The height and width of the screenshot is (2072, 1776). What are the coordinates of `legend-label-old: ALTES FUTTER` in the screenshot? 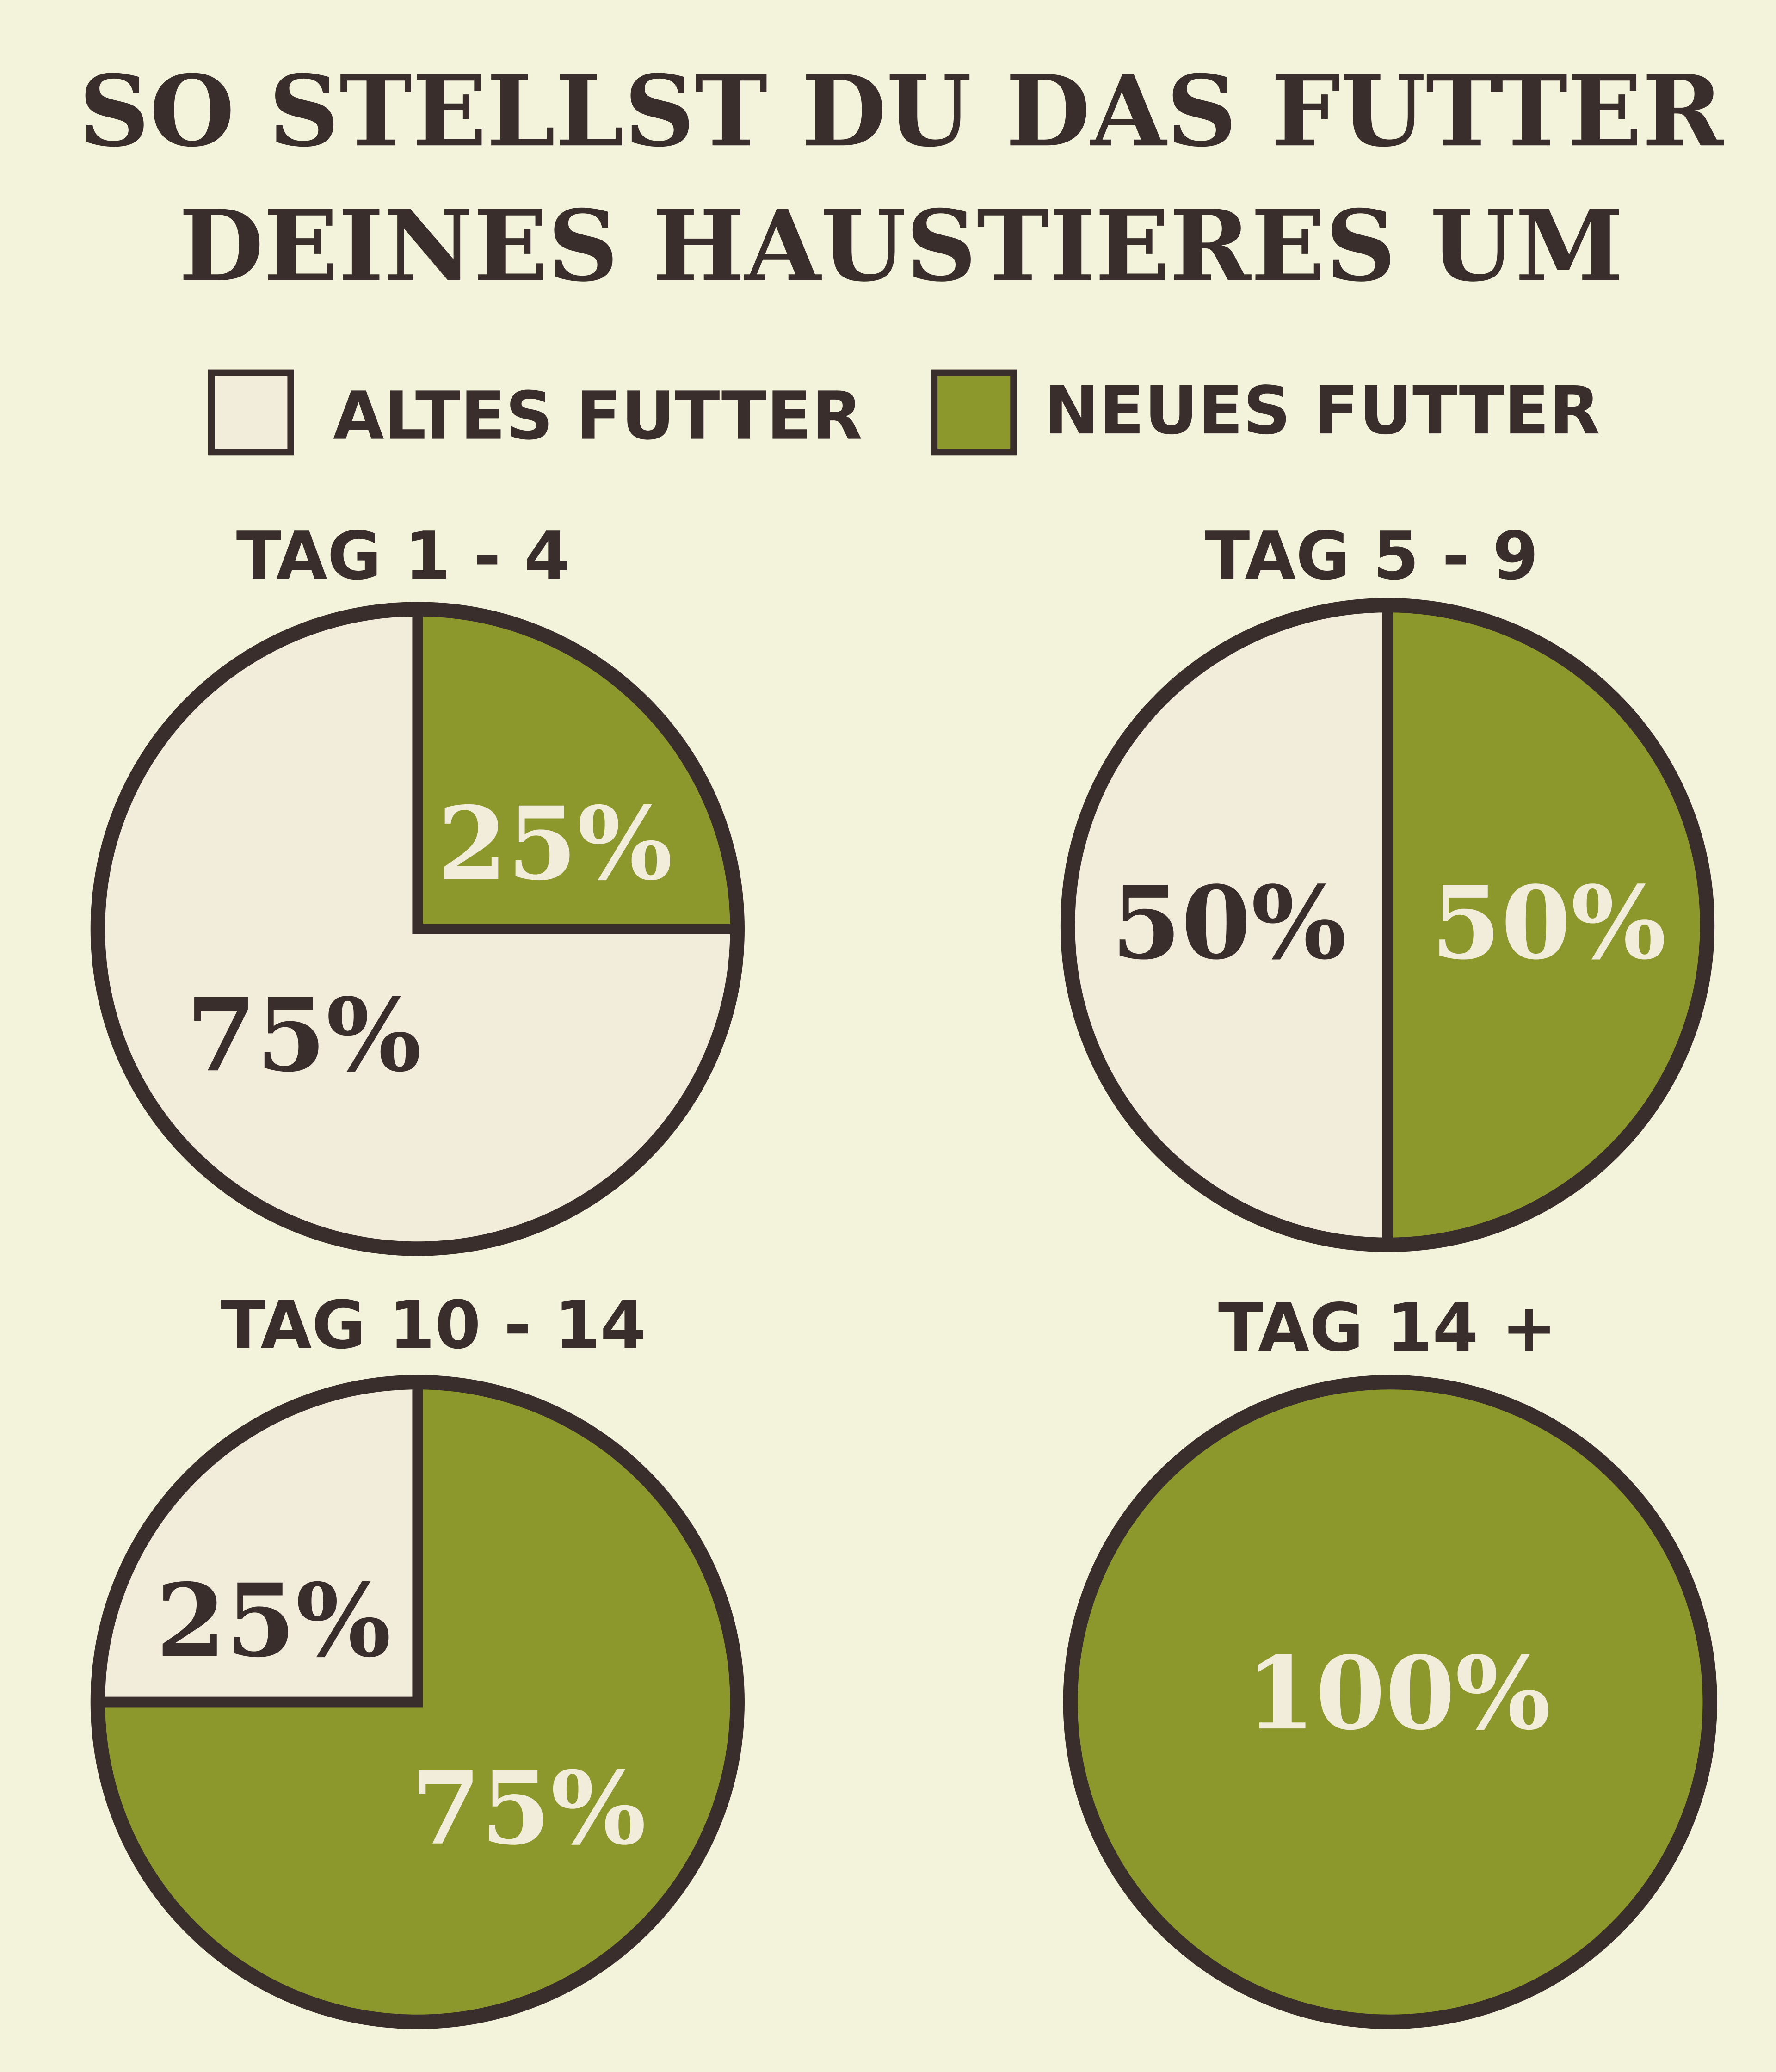 It's located at (598, 416).